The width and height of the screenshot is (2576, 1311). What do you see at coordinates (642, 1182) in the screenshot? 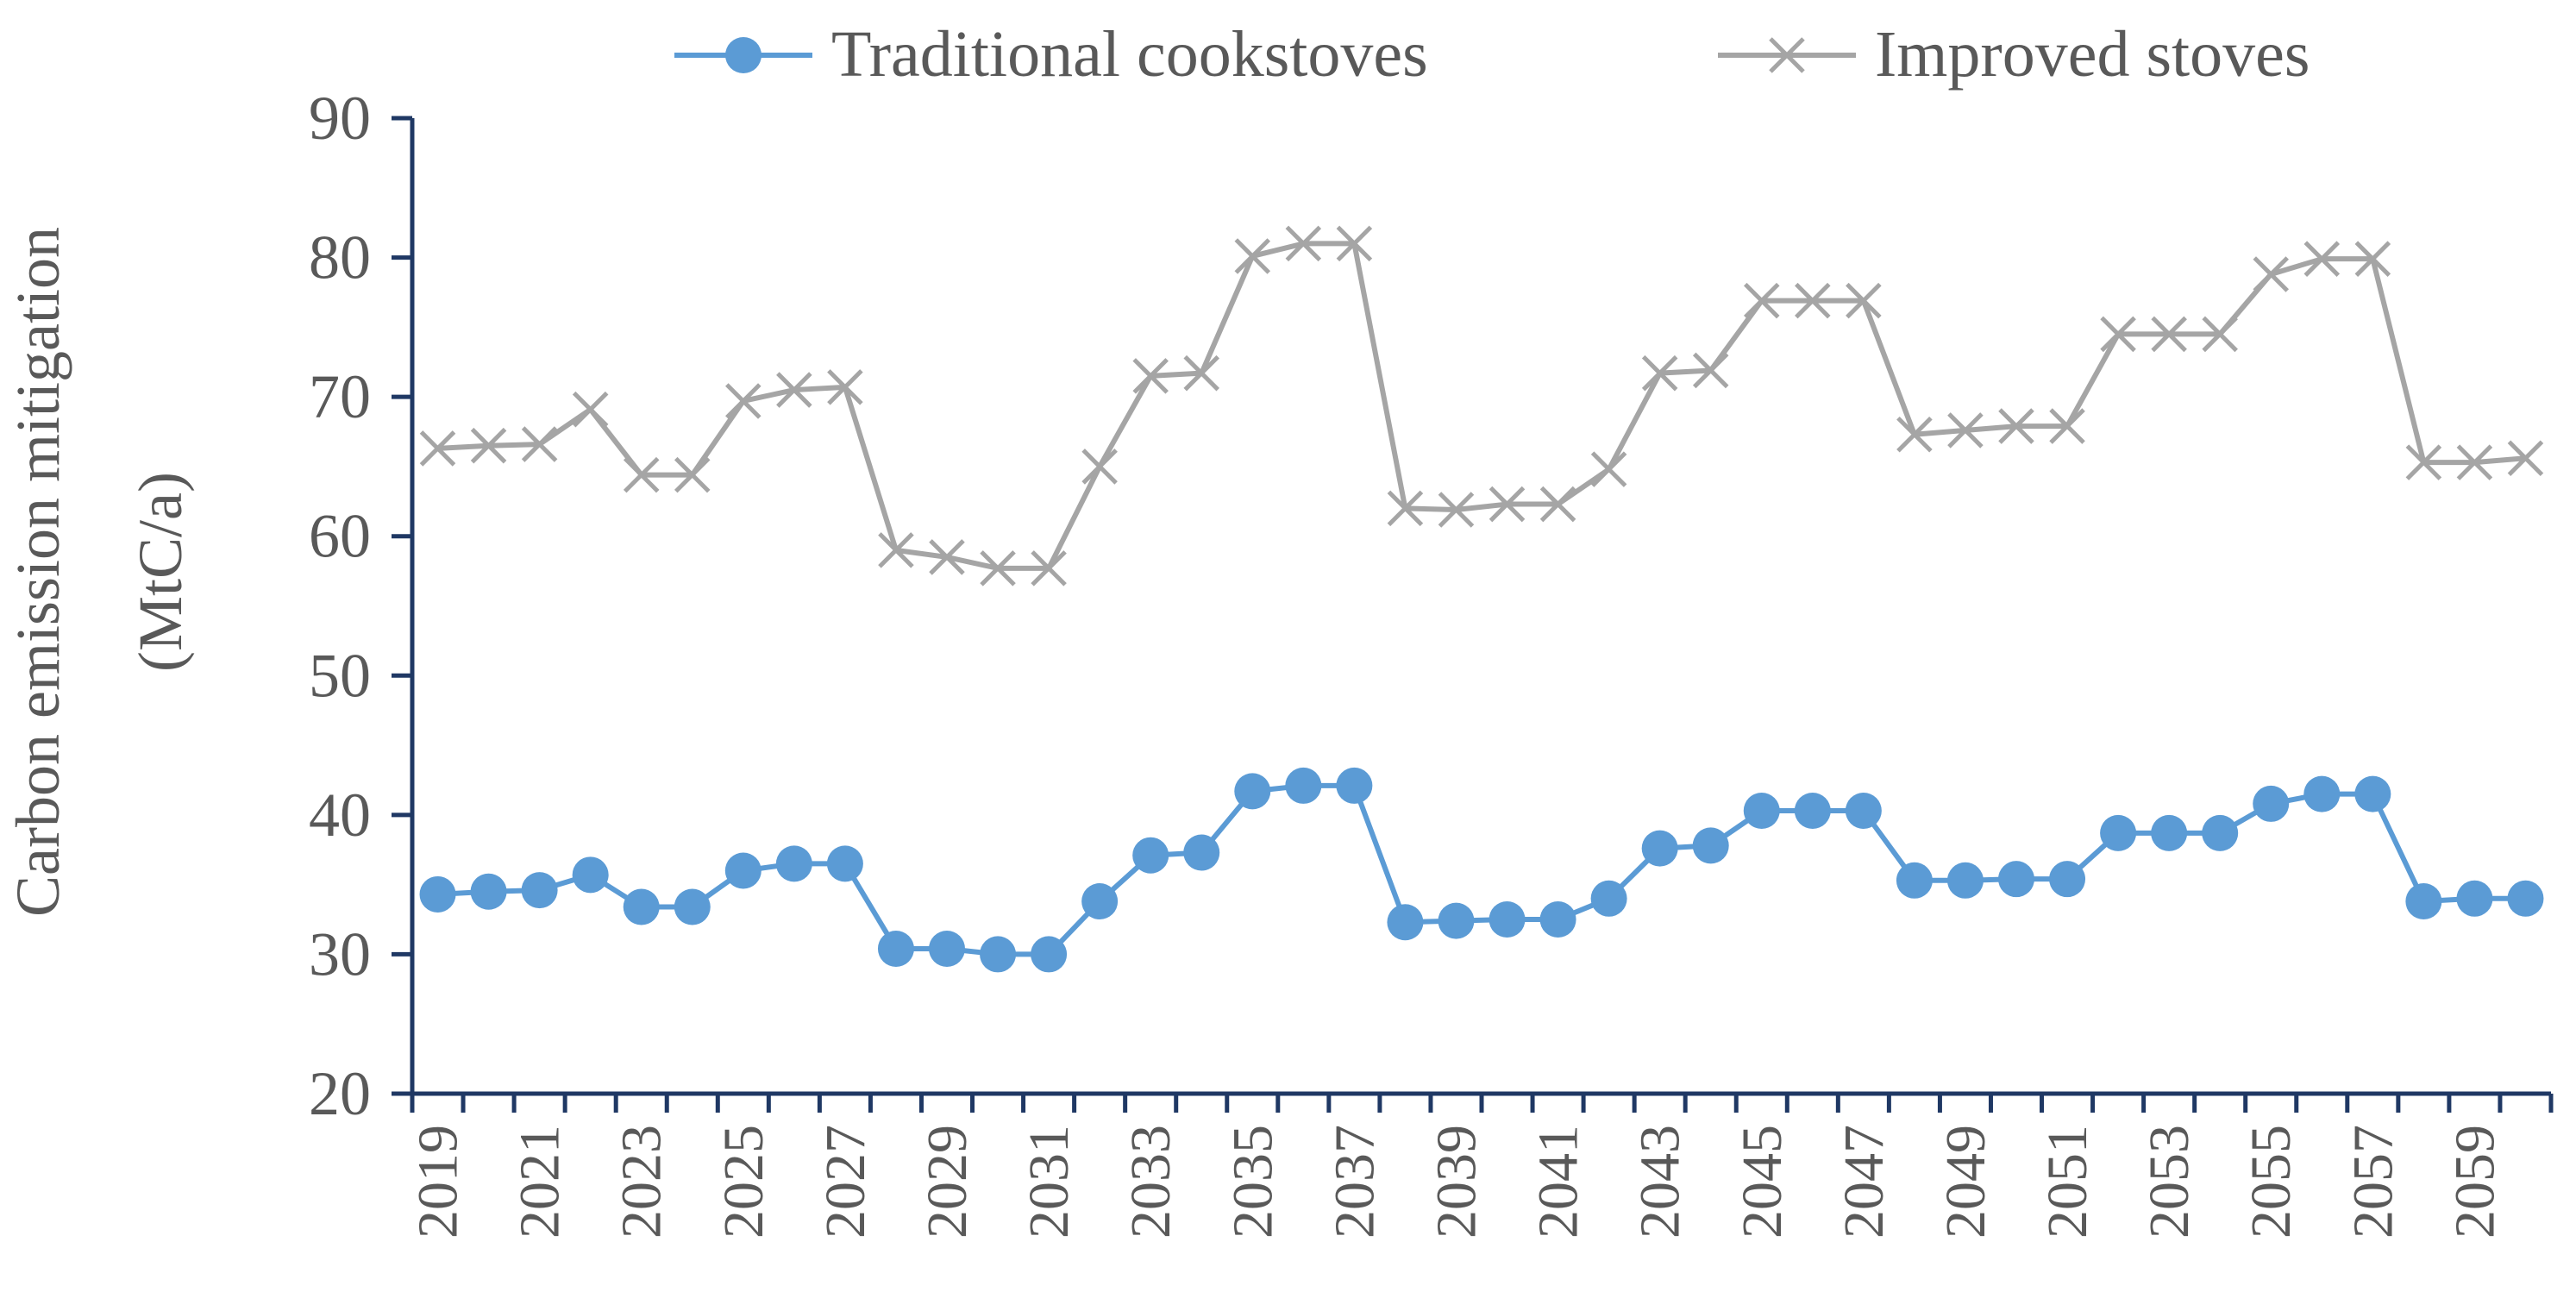
I see `x-tick-label: 2023` at bounding box center [642, 1182].